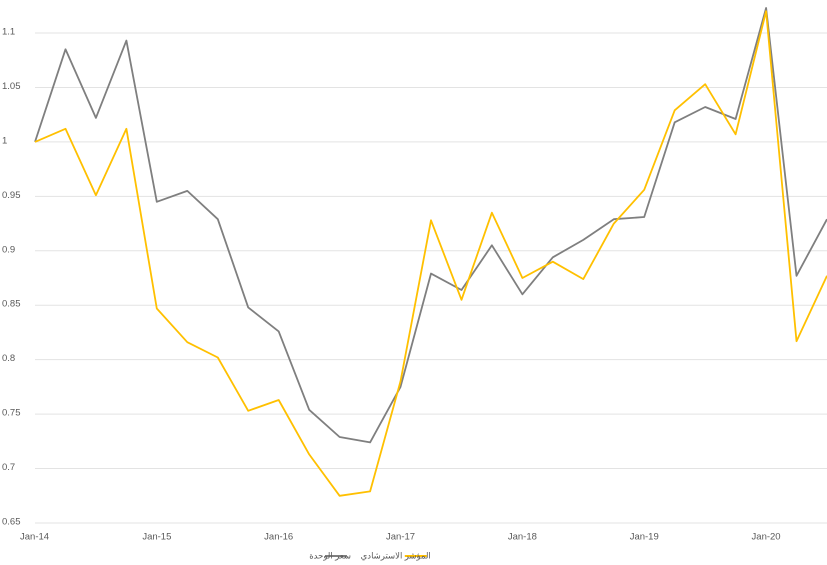 The image size is (827, 565). I want to click on x-tick-label: Jan-14, so click(34, 537).